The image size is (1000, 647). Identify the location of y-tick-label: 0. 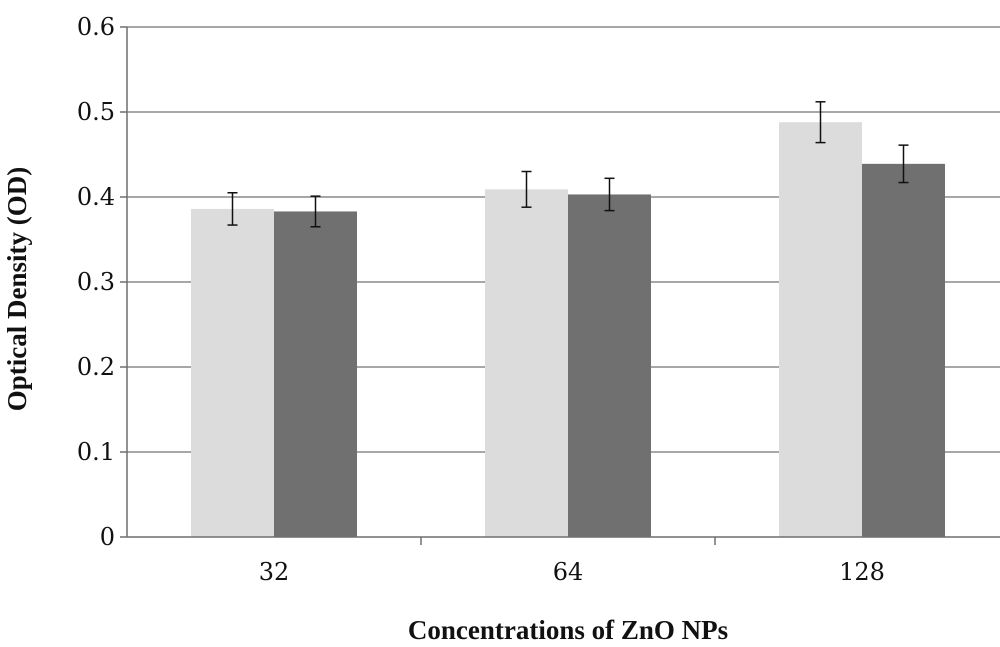
(107, 537).